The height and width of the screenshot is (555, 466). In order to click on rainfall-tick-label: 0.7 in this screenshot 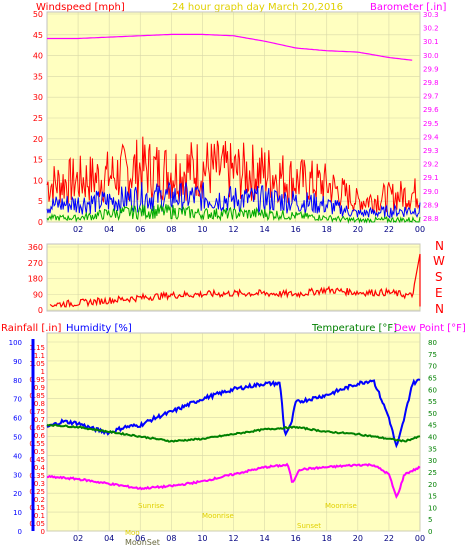, I will do `click(39, 420)`.